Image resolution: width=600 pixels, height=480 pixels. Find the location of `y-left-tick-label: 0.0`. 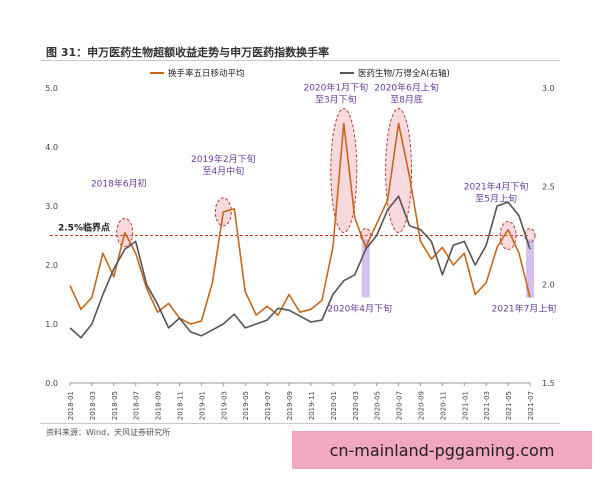

y-left-tick-label: 0.0 is located at coordinates (51, 383).